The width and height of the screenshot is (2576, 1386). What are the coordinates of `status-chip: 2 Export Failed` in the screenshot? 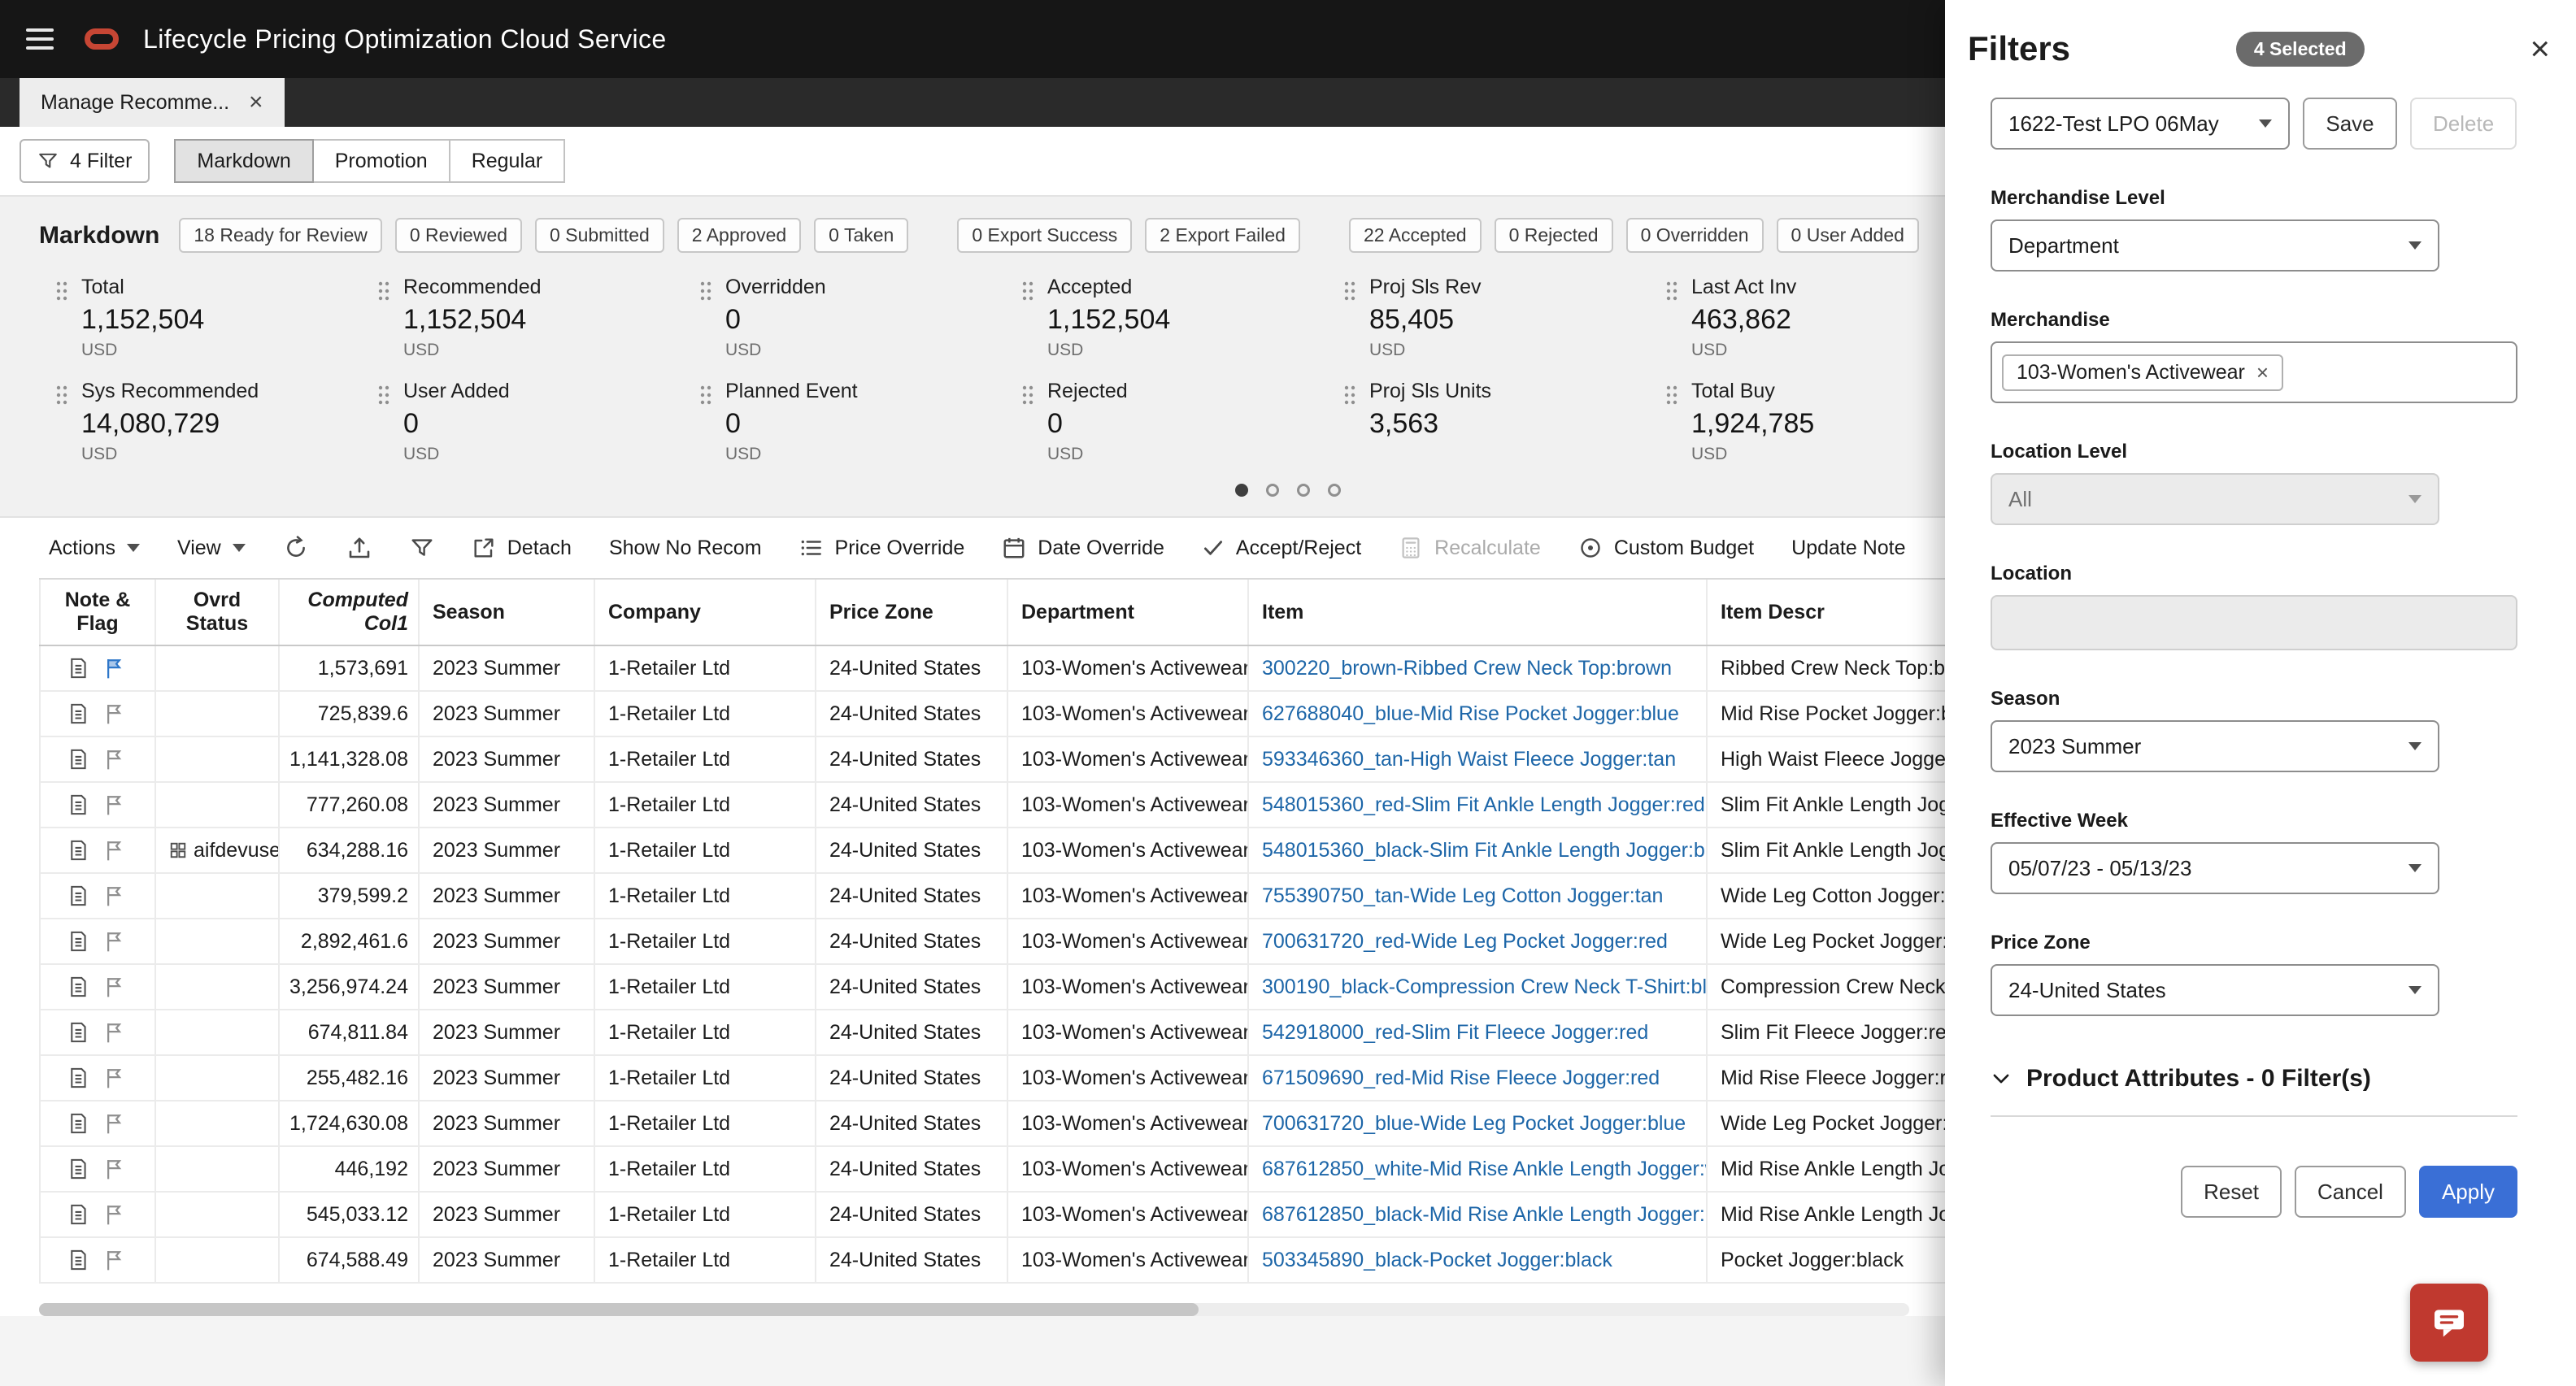 It's located at (1223, 235).